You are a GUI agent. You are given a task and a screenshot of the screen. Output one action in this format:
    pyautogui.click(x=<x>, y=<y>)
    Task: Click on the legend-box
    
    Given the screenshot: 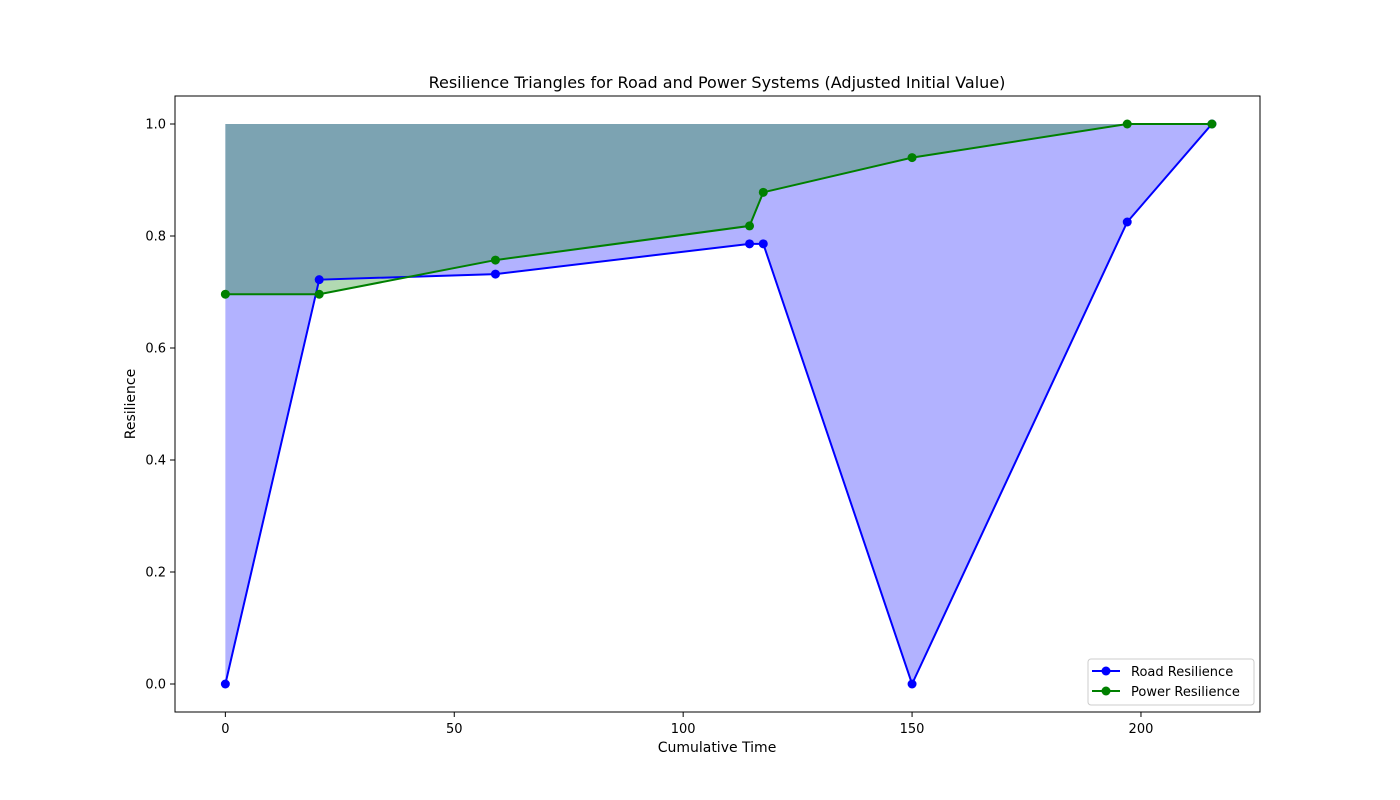 What is the action you would take?
    pyautogui.click(x=1171, y=682)
    